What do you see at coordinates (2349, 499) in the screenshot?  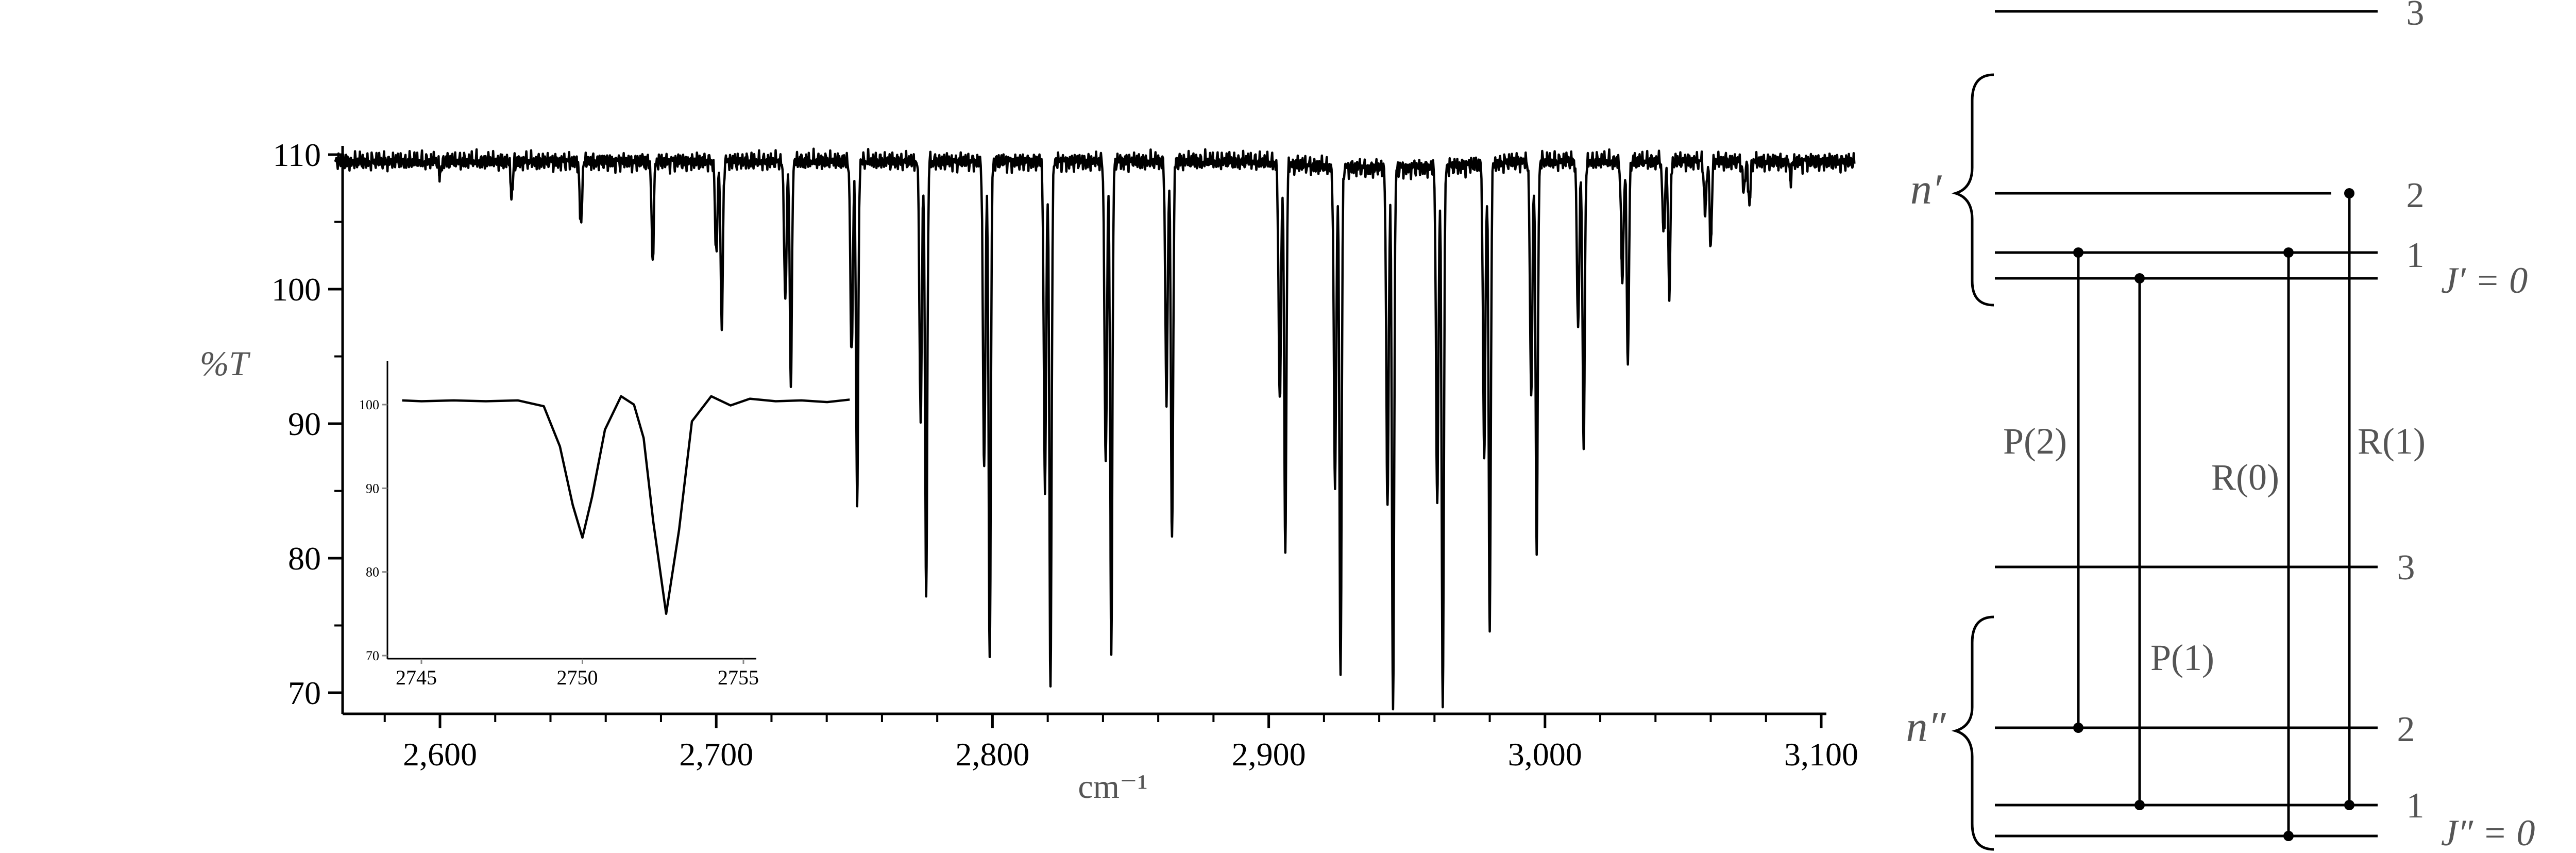 I see `transition-r1` at bounding box center [2349, 499].